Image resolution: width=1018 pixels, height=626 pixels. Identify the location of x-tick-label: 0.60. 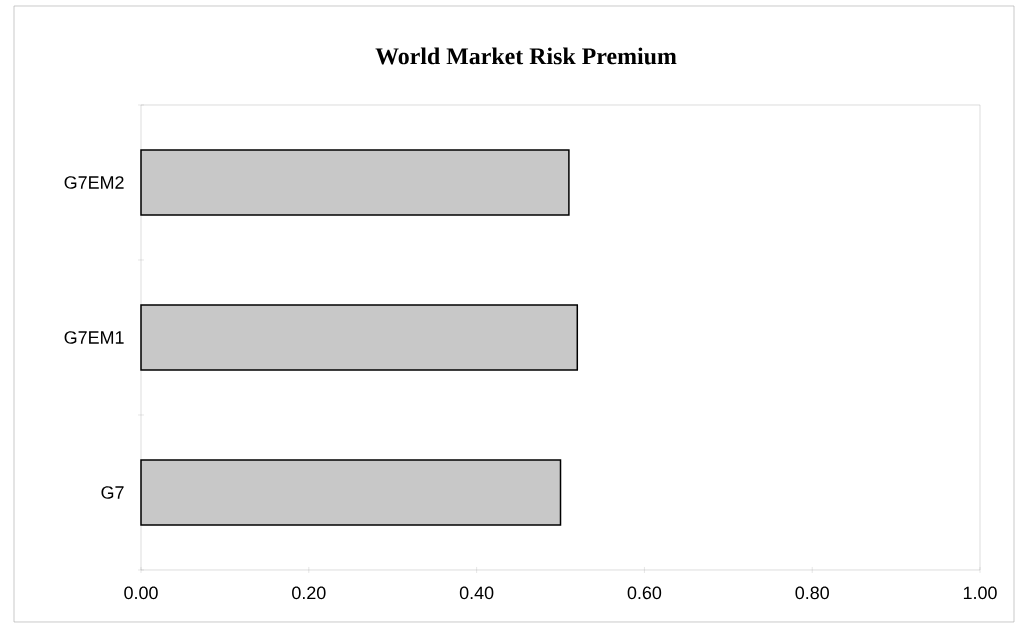
(644, 593).